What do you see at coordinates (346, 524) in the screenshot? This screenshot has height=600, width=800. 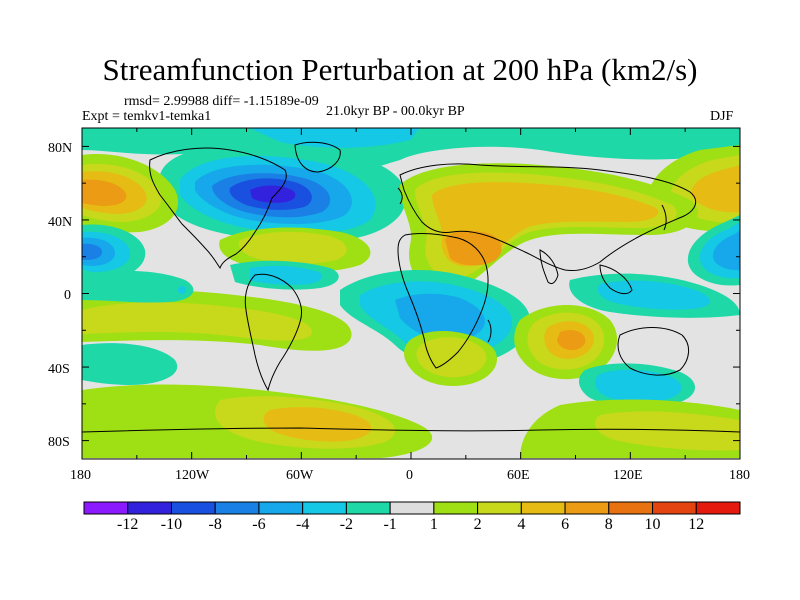 I see `colorbar-label: -2` at bounding box center [346, 524].